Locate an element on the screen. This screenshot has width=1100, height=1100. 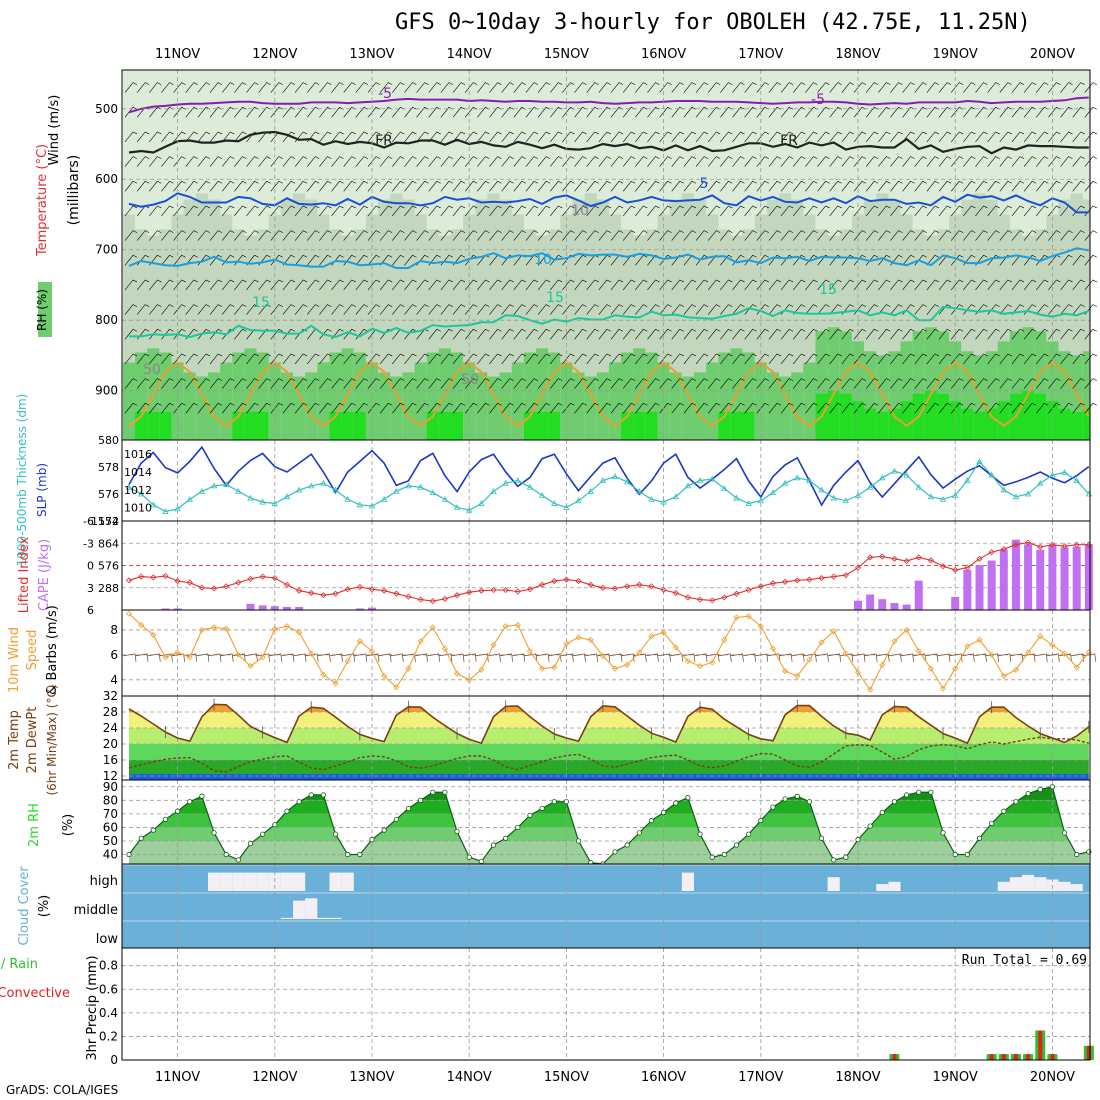
lifted-index-axis-label: Lifted Index is located at coordinates (24, 574).